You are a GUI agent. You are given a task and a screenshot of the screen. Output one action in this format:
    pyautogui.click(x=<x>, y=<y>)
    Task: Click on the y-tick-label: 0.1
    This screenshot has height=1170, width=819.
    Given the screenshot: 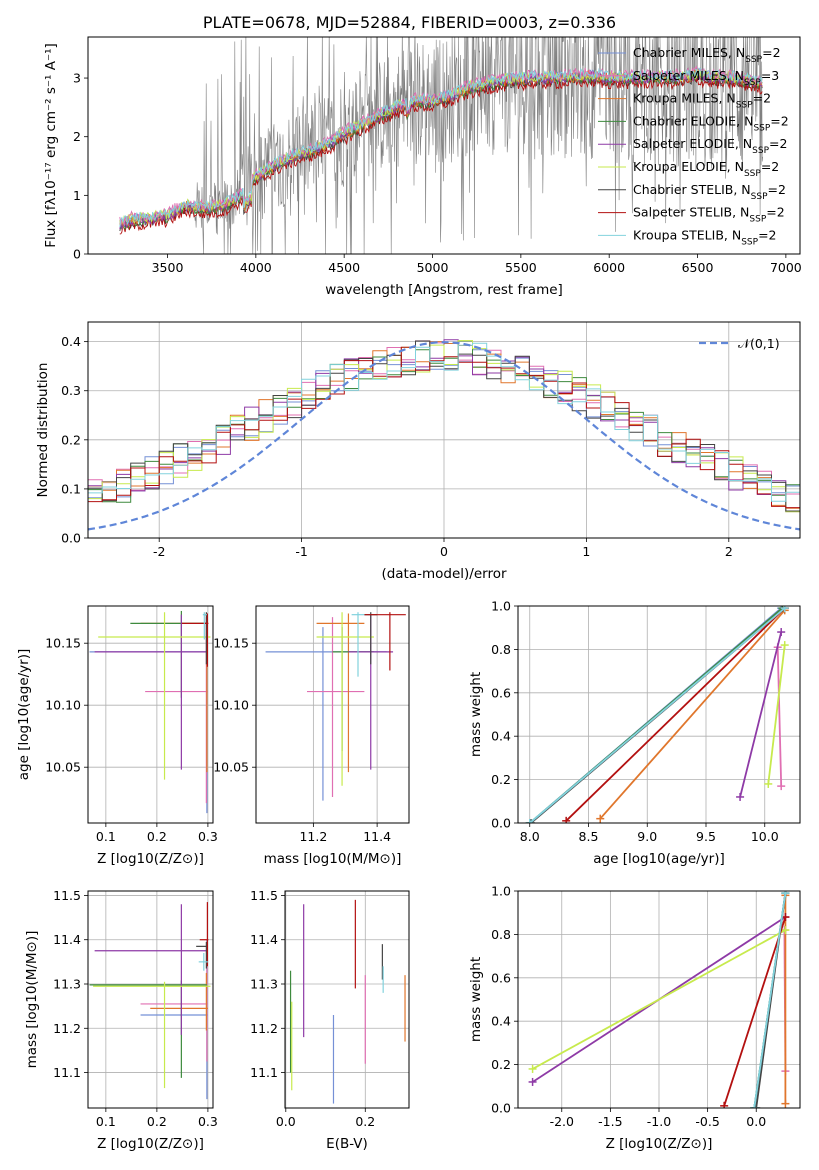 What is the action you would take?
    pyautogui.click(x=71, y=488)
    